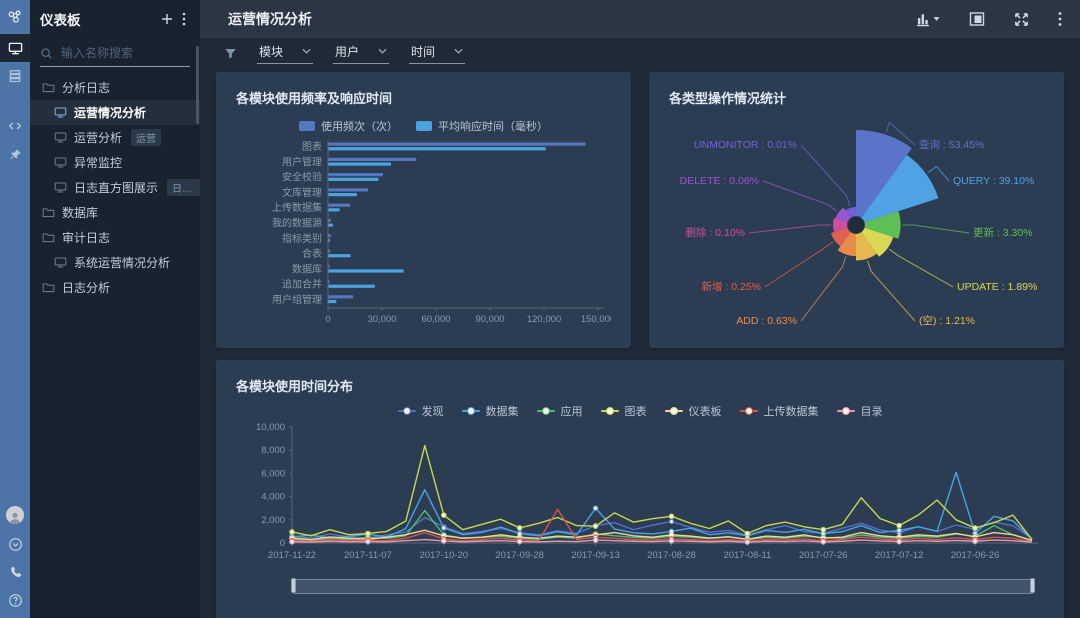 The image size is (1080, 618). What do you see at coordinates (899, 555) in the screenshot?
I see `svg-text: 2017-07-12` at bounding box center [899, 555].